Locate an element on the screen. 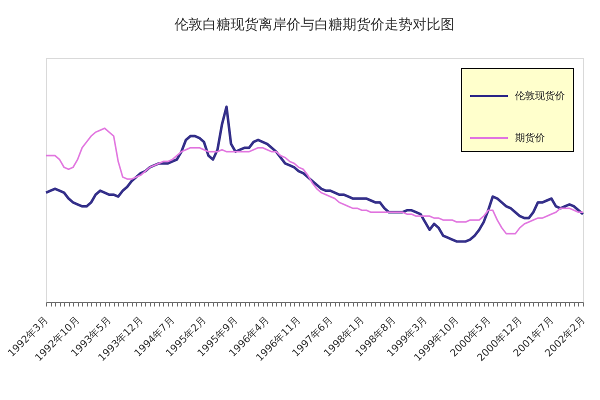 The height and width of the screenshot is (400, 600). legend-label: 伦敦现货价 is located at coordinates (540, 96).